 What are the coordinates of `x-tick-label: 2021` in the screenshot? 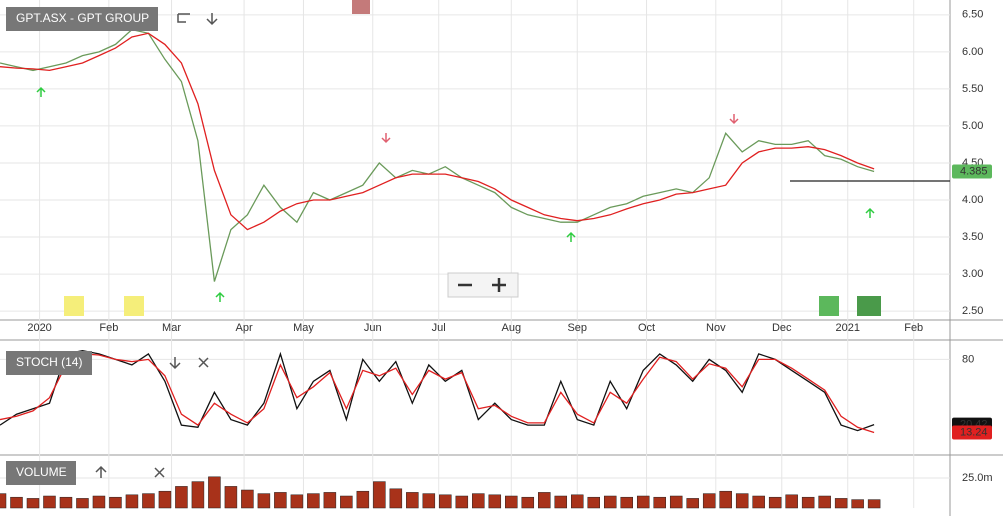 It's located at (848, 328).